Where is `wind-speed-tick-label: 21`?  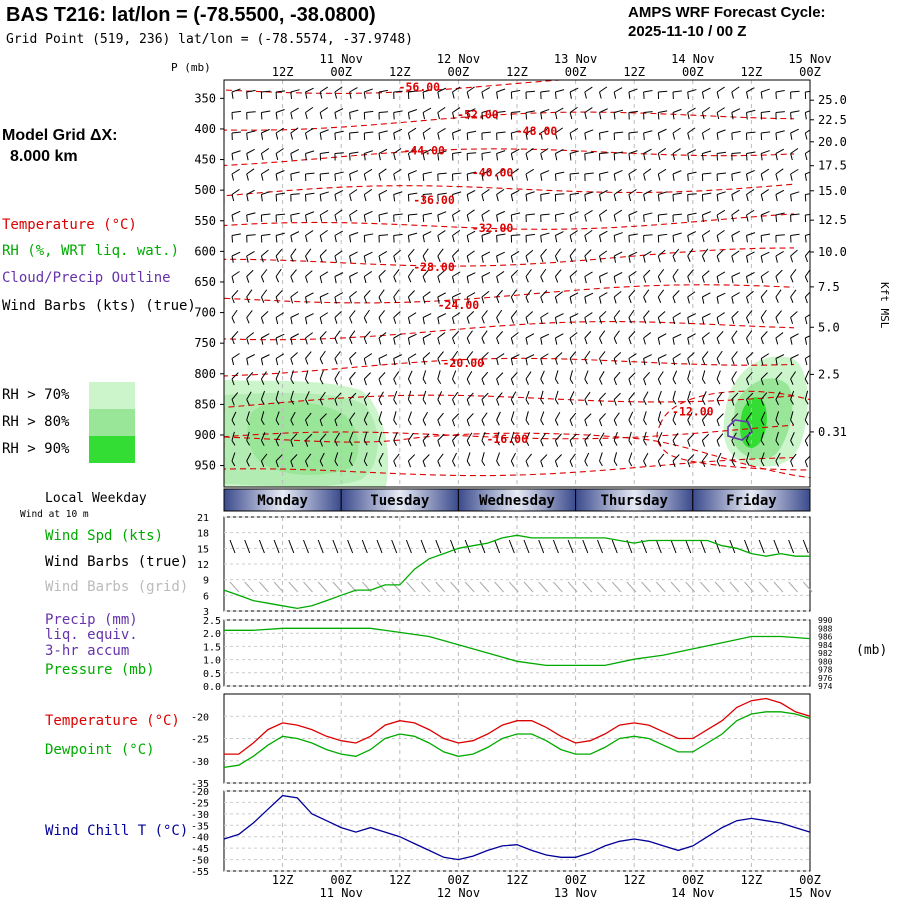
wind-speed-tick-label: 21 is located at coordinates (203, 518).